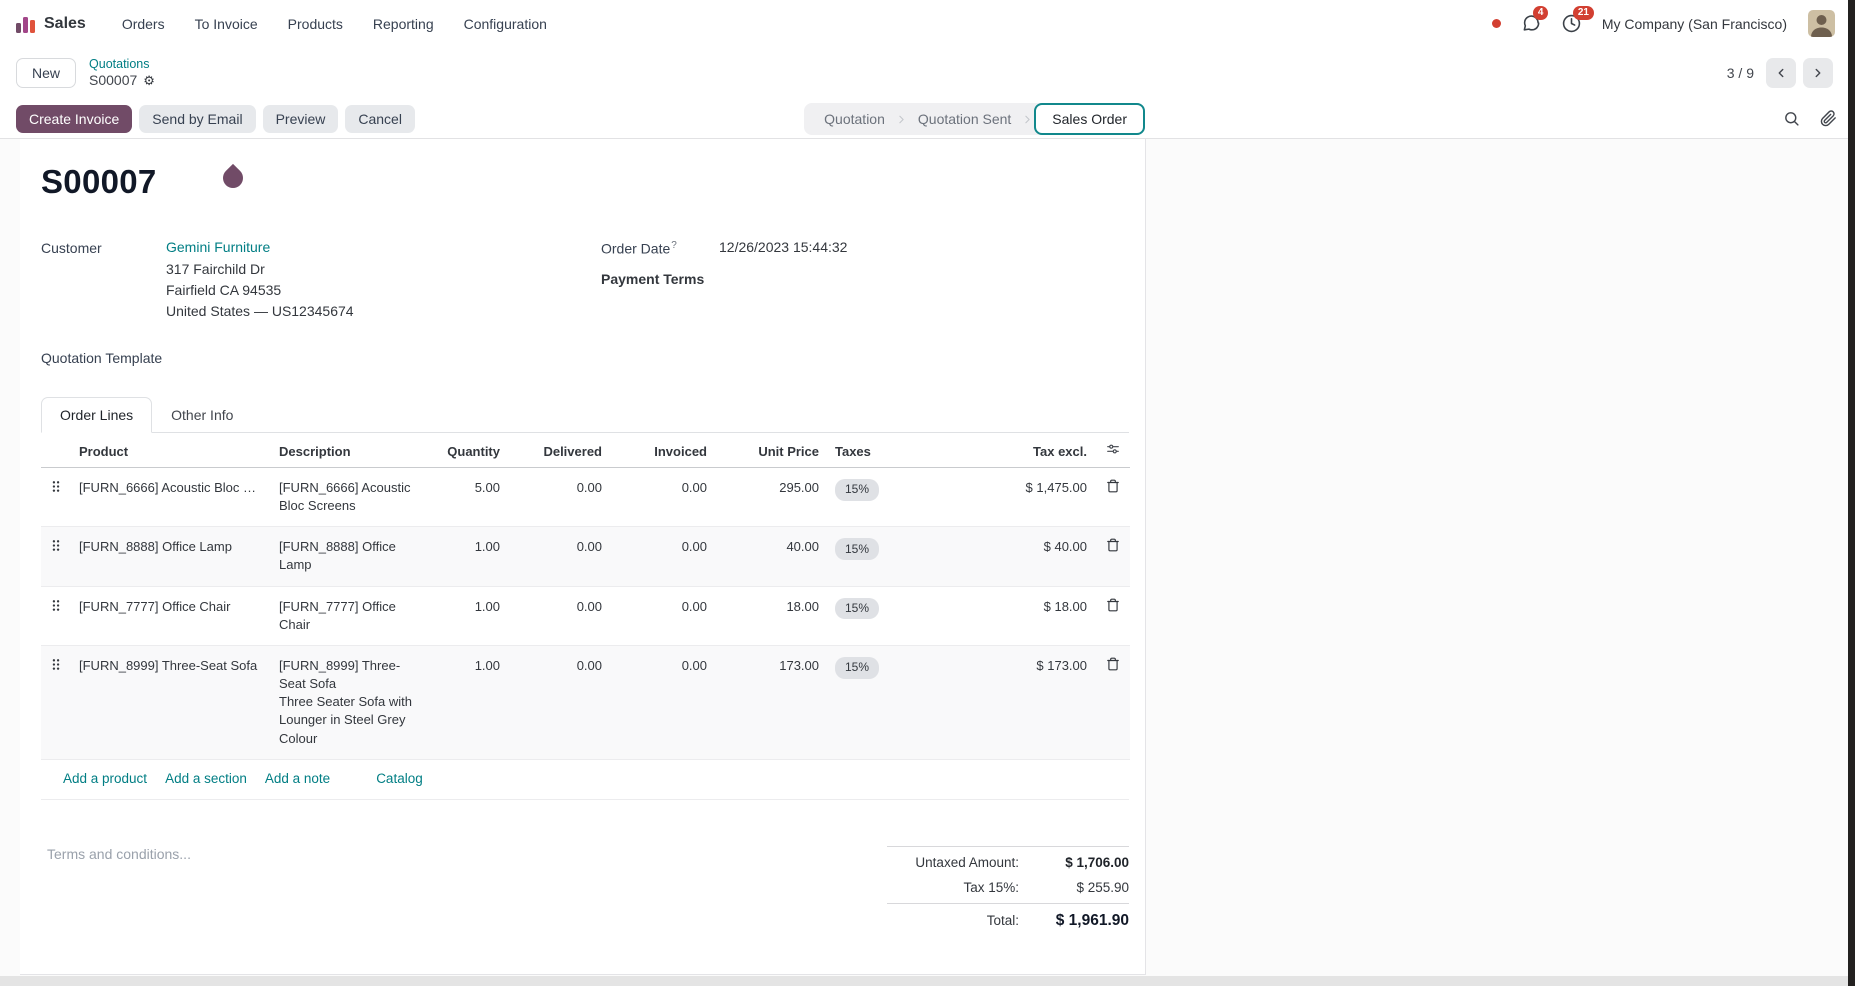  Describe the element at coordinates (1740, 73) in the screenshot. I see `pager-count: 3 / 9` at that location.